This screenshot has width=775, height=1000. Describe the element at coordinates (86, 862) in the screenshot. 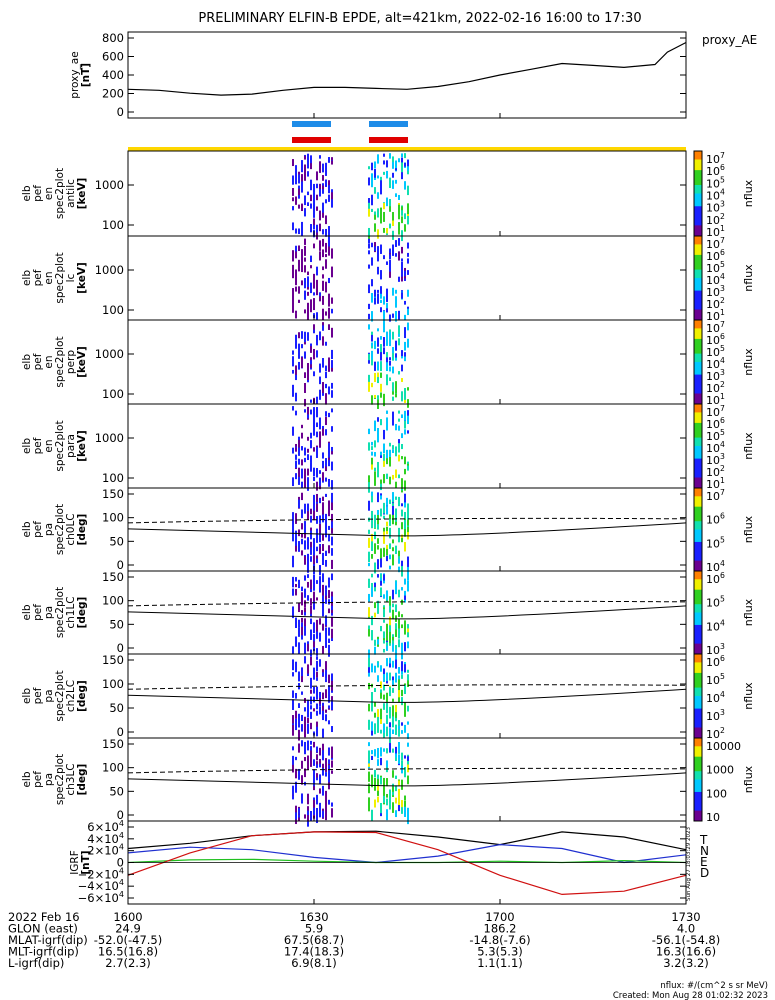

I see `ylabel-line: [nT]` at that location.